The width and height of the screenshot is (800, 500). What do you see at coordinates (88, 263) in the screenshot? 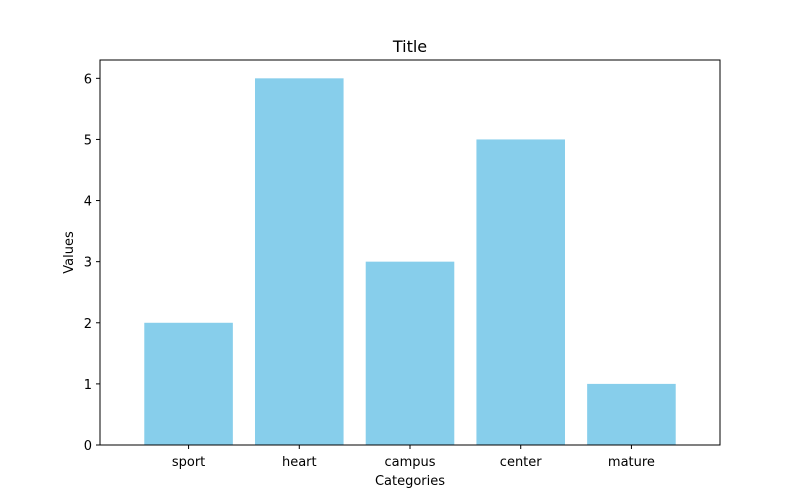
I see `y-tick-label: 3` at bounding box center [88, 263].